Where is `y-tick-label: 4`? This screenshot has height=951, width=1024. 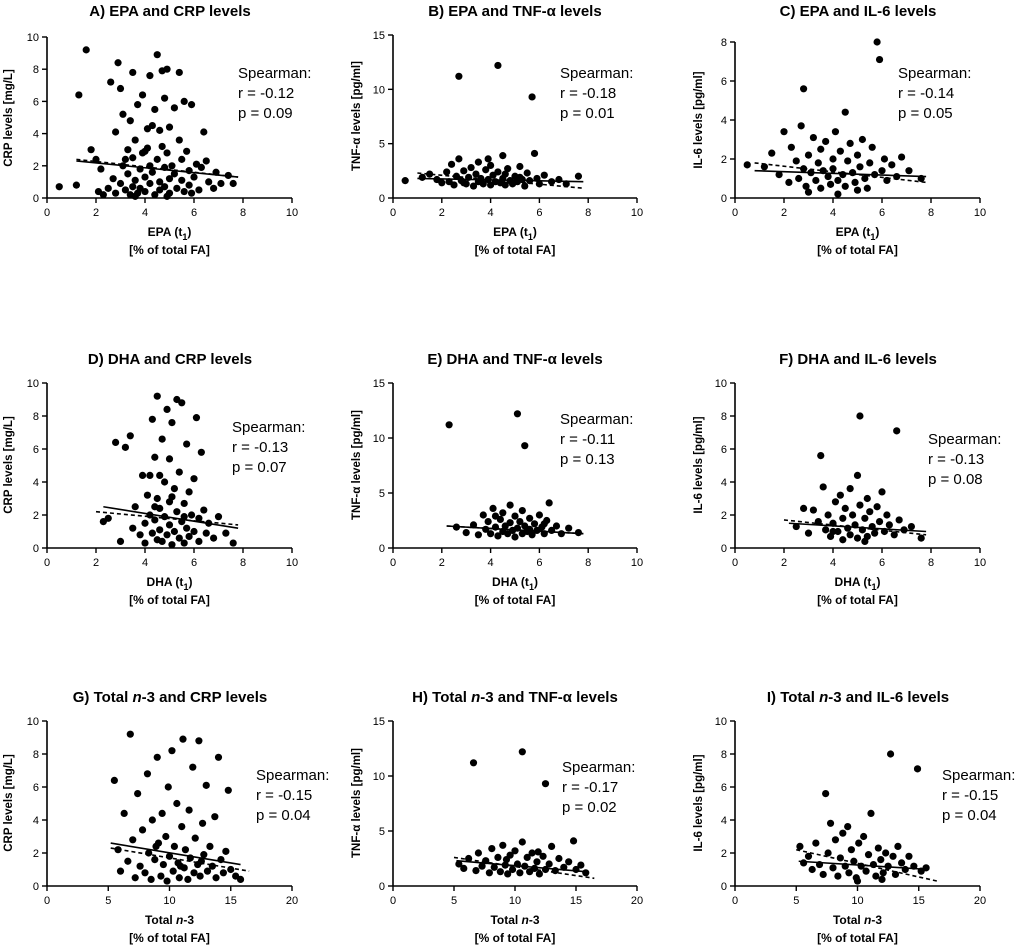
y-tick-label: 4 is located at coordinates (724, 121).